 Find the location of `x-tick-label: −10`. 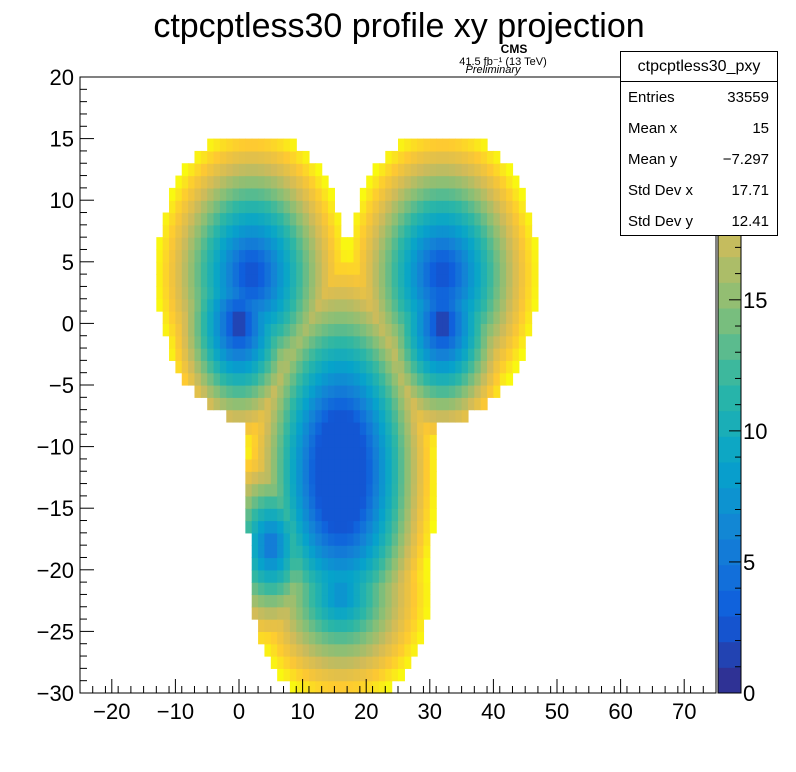

x-tick-label: −10 is located at coordinates (175, 711).